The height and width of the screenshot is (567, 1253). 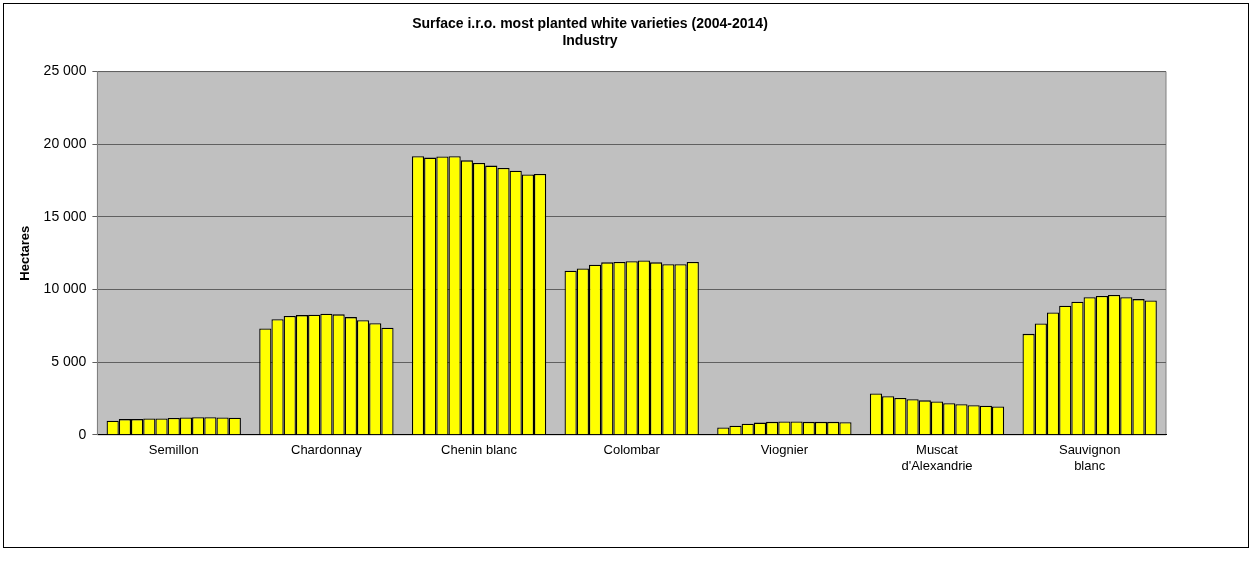 I want to click on y-tick-label: 0, so click(x=82, y=433).